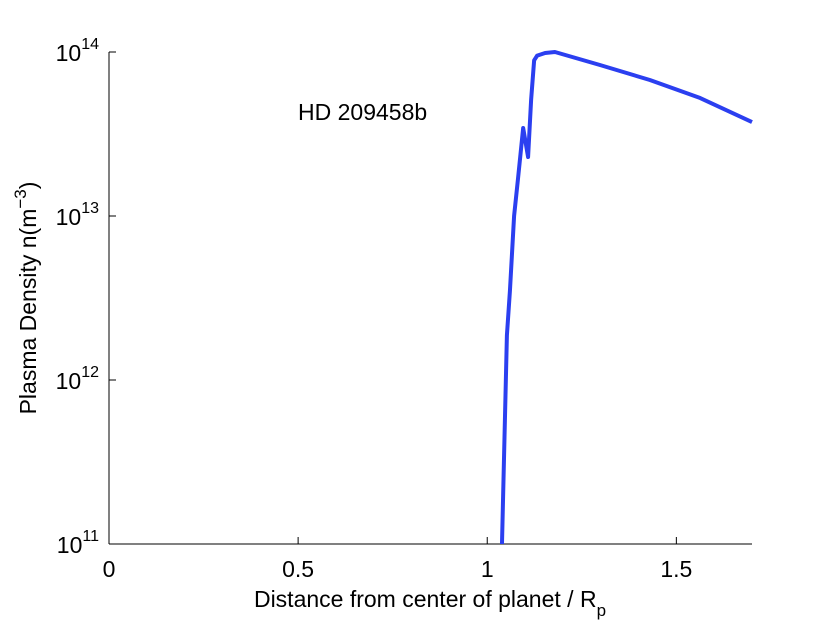 The width and height of the screenshot is (830, 624). I want to click on y-tick-label: 1011, so click(78, 543).